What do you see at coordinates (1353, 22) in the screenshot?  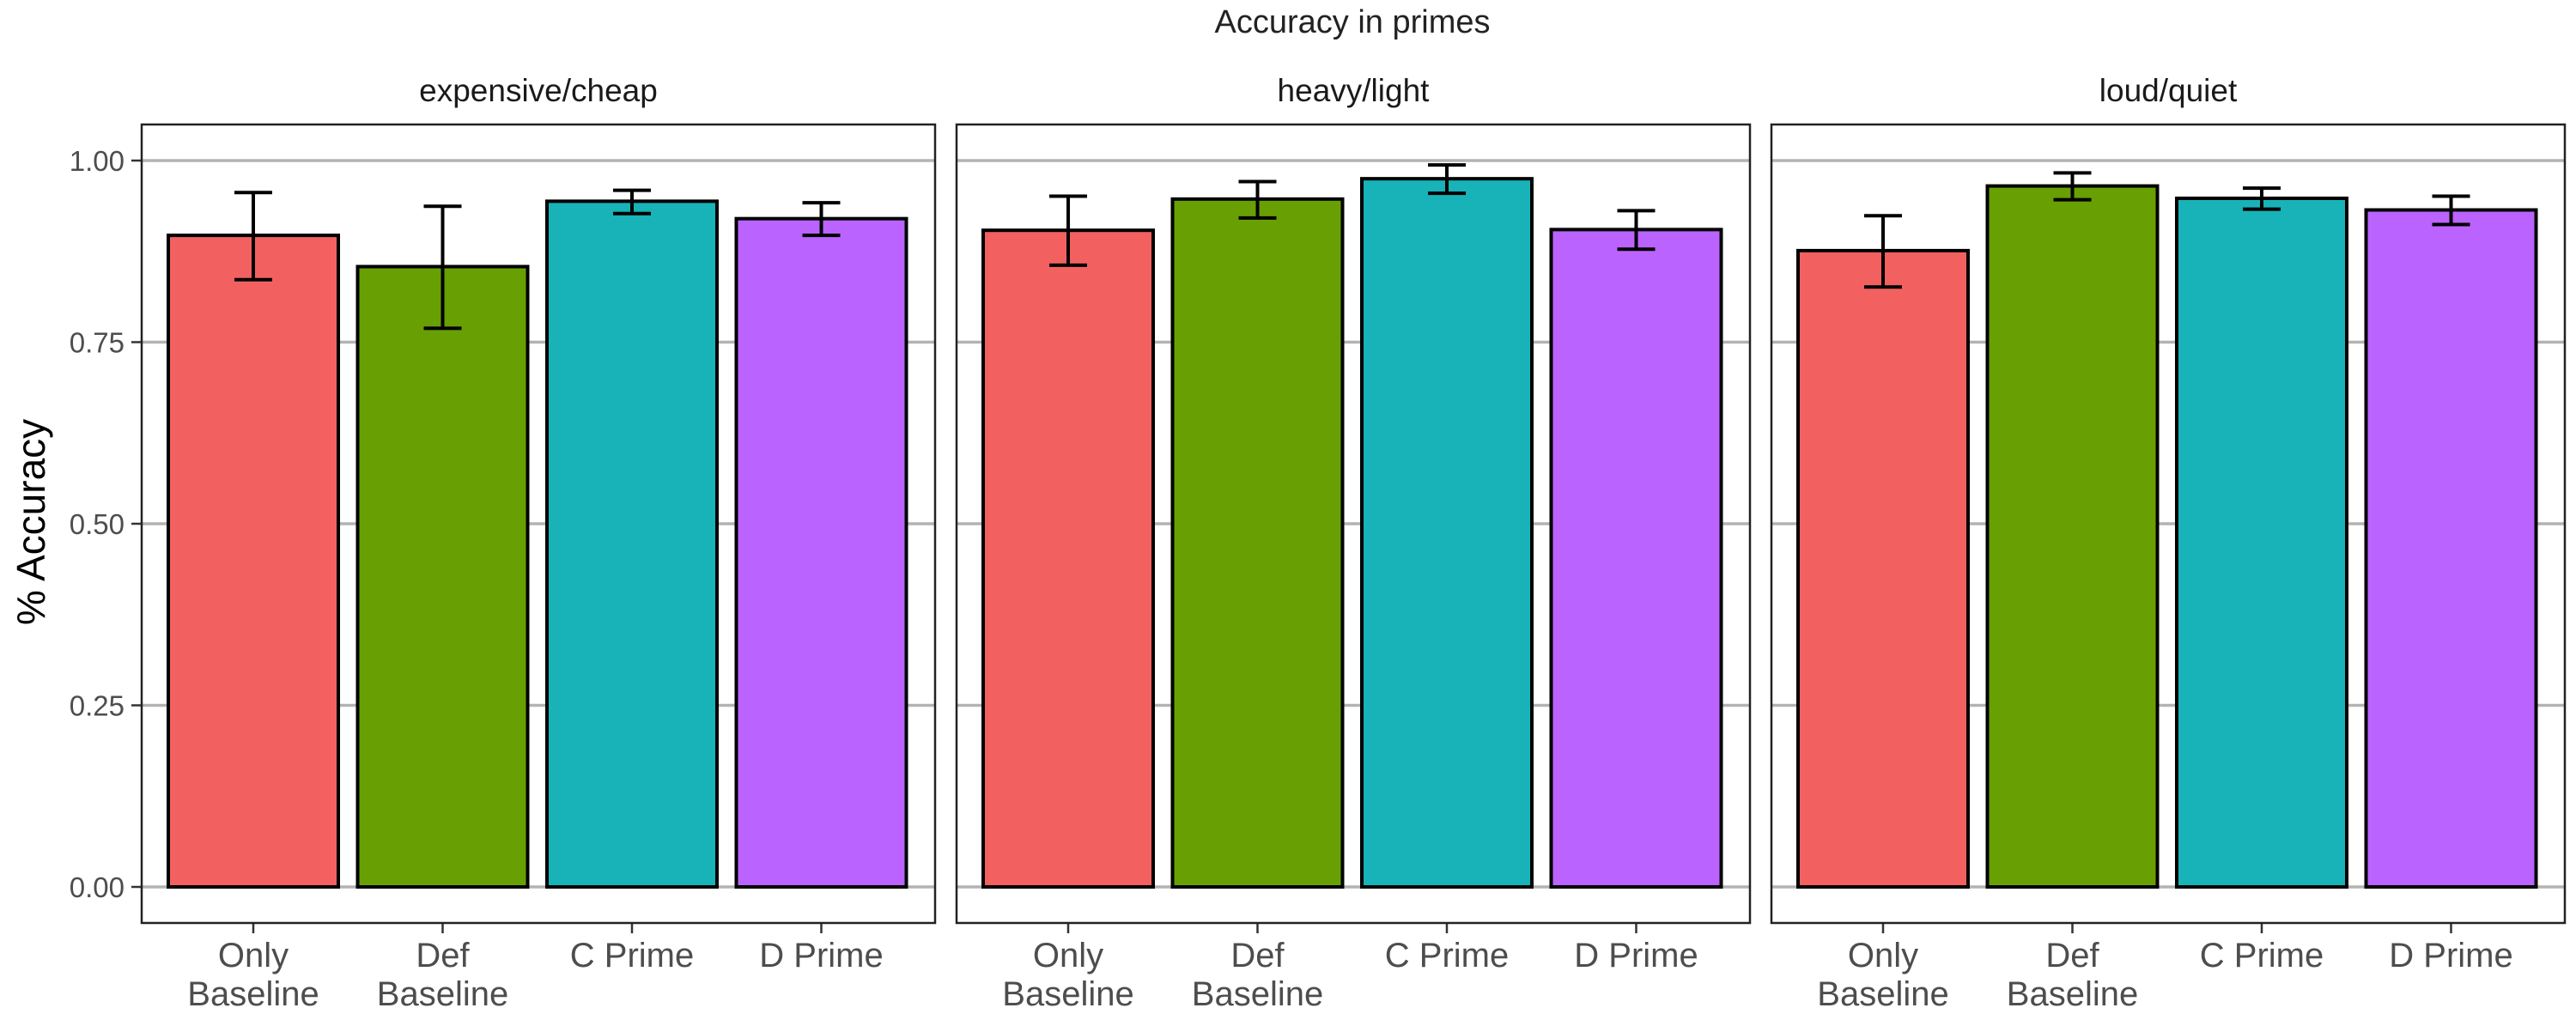 I see `chart-title: Accuracy in primes` at bounding box center [1353, 22].